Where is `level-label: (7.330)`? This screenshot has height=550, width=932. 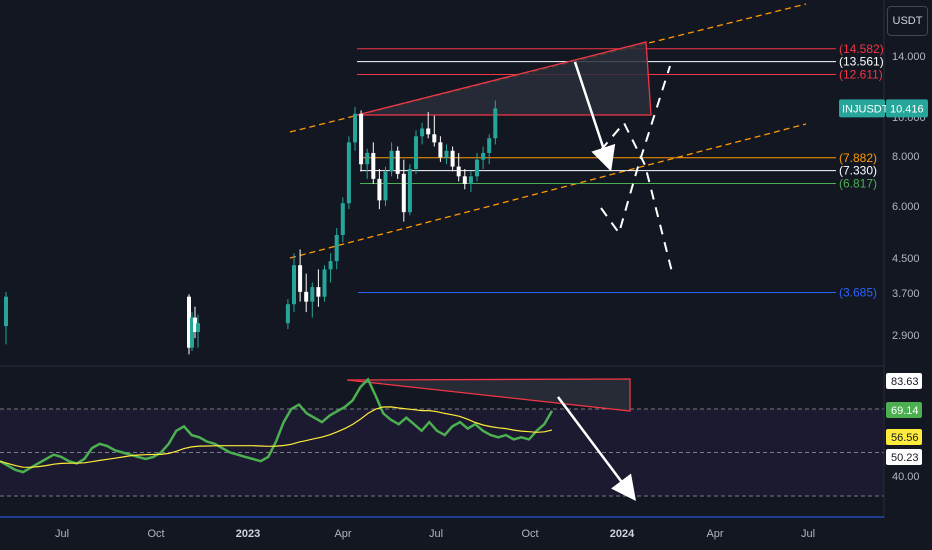
level-label: (7.330) is located at coordinates (858, 171).